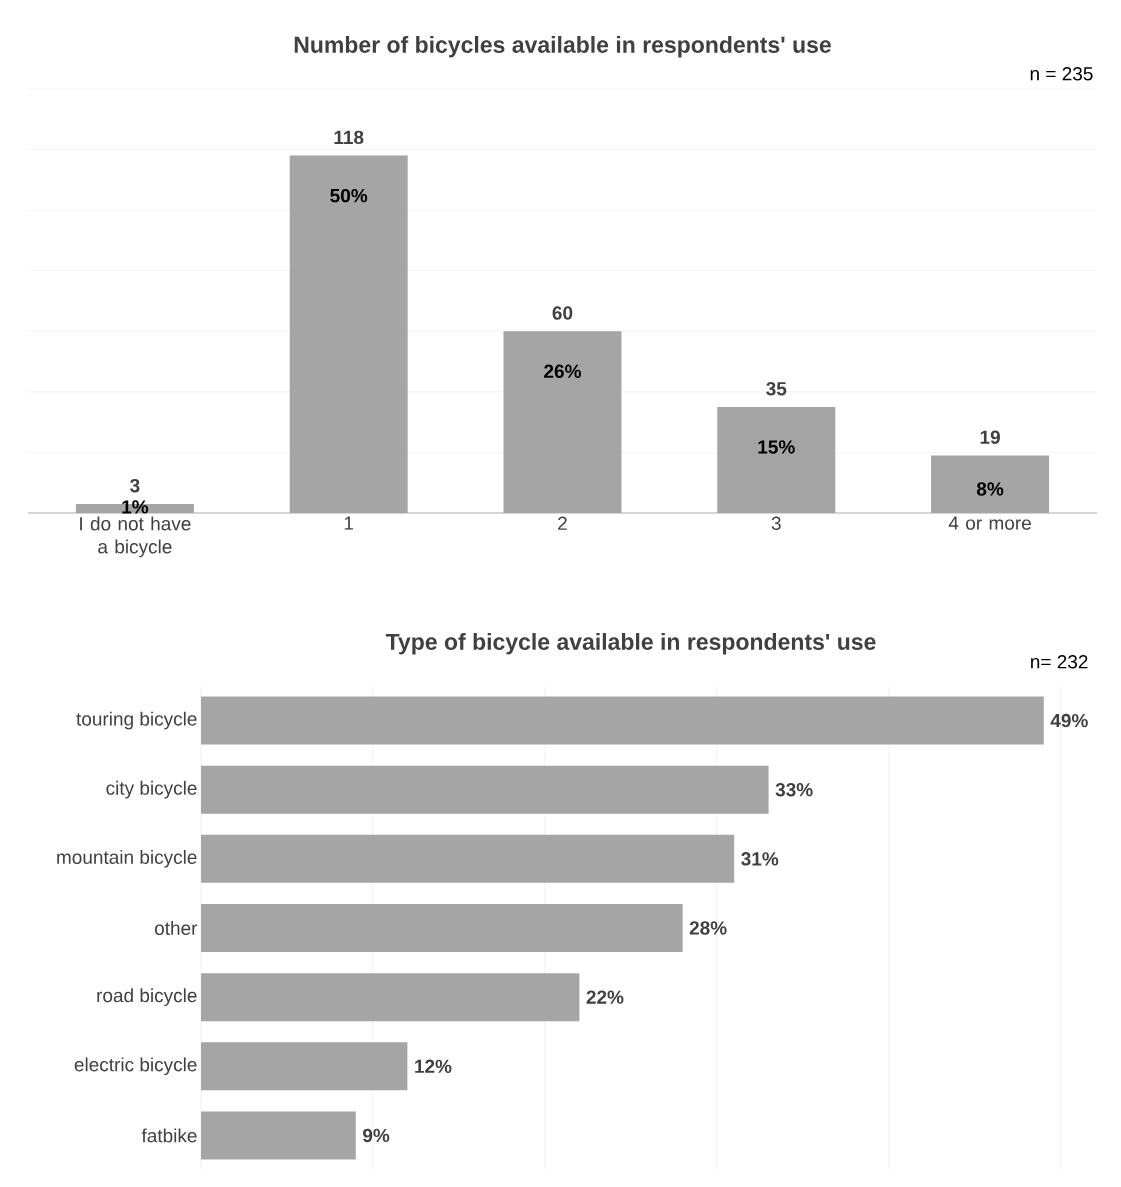  What do you see at coordinates (1061, 74) in the screenshot?
I see `text: n = 235` at bounding box center [1061, 74].